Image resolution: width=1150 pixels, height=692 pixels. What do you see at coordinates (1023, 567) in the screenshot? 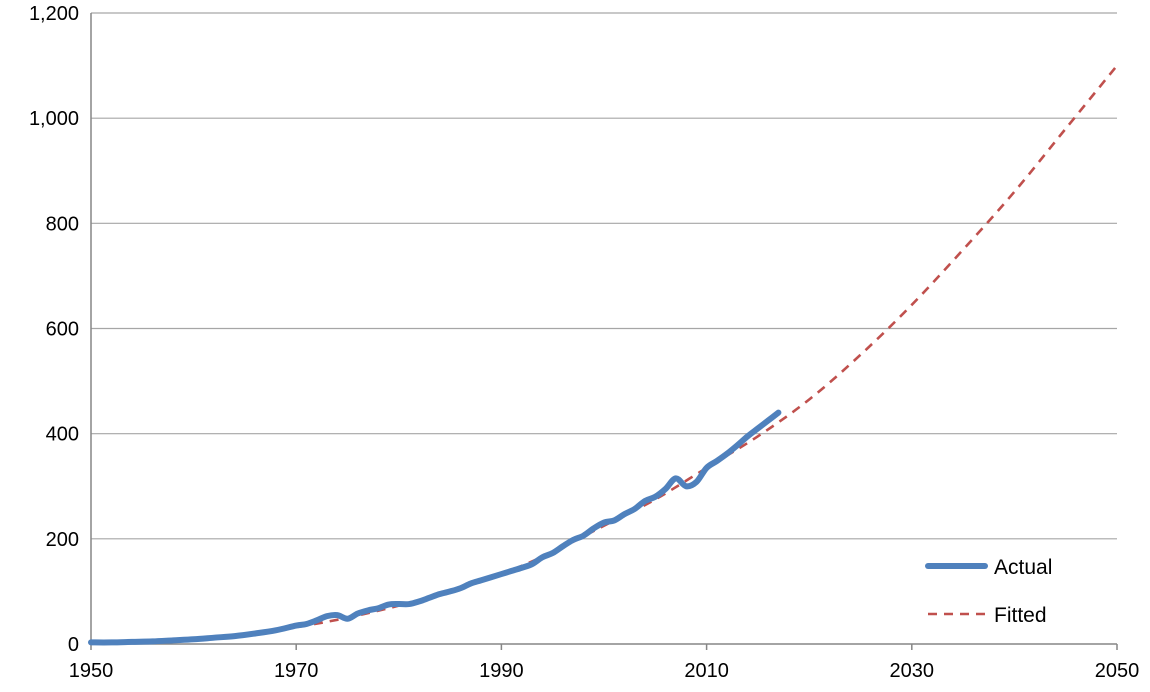
I see `legend-label-actual: Actual` at bounding box center [1023, 567].